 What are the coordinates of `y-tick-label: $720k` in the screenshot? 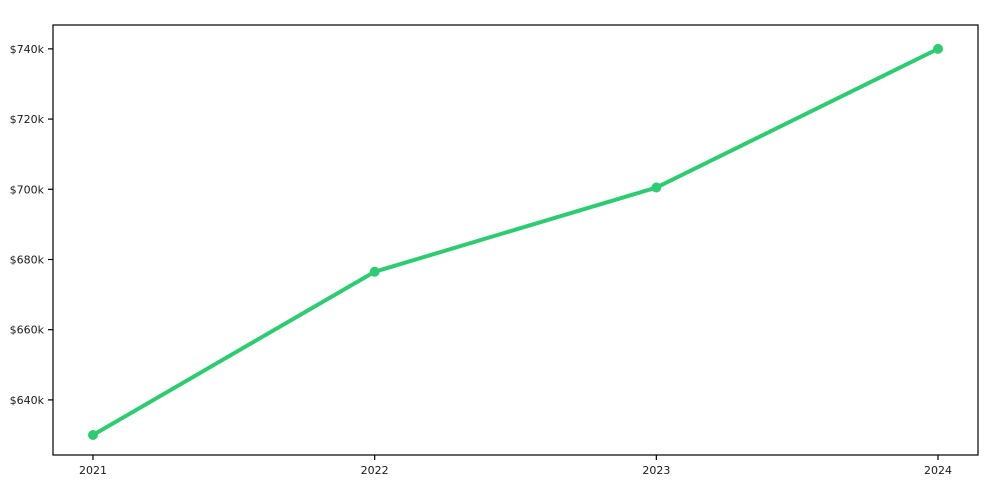 It's located at (27, 119).